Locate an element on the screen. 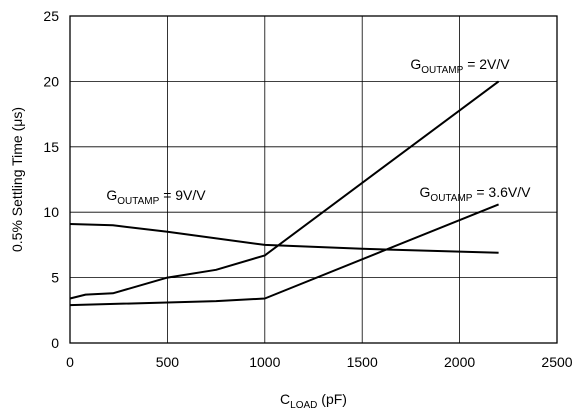  x-tick-label: 1000 is located at coordinates (264, 362).